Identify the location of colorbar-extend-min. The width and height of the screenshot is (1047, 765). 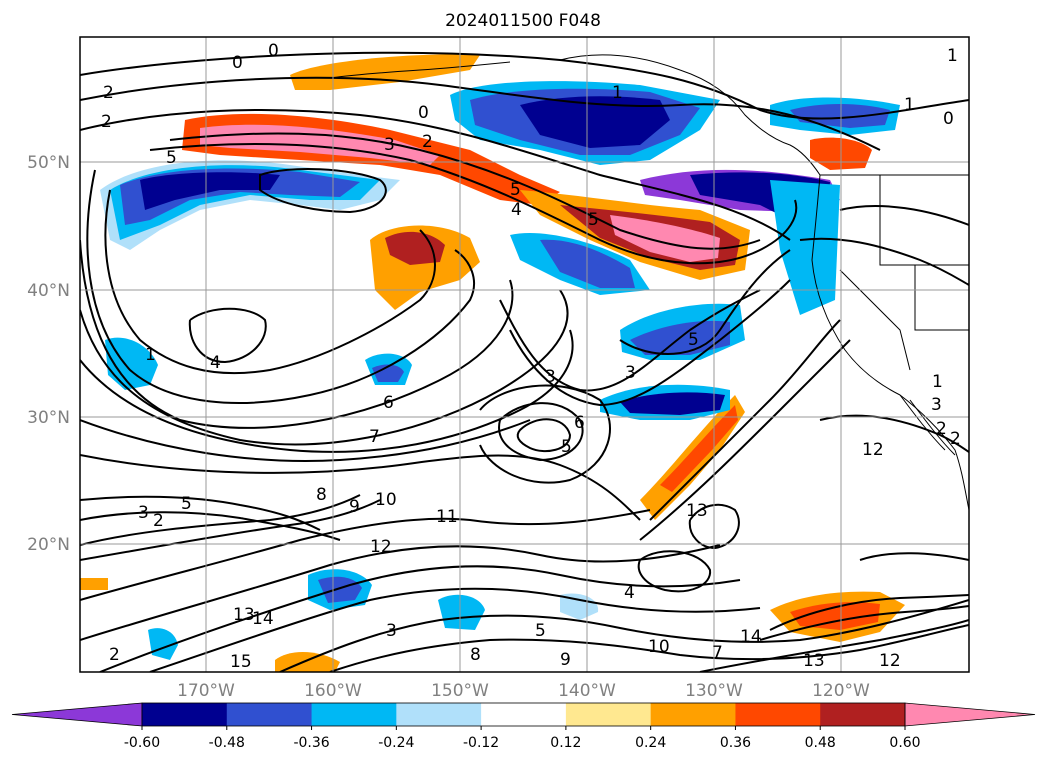
(77, 714).